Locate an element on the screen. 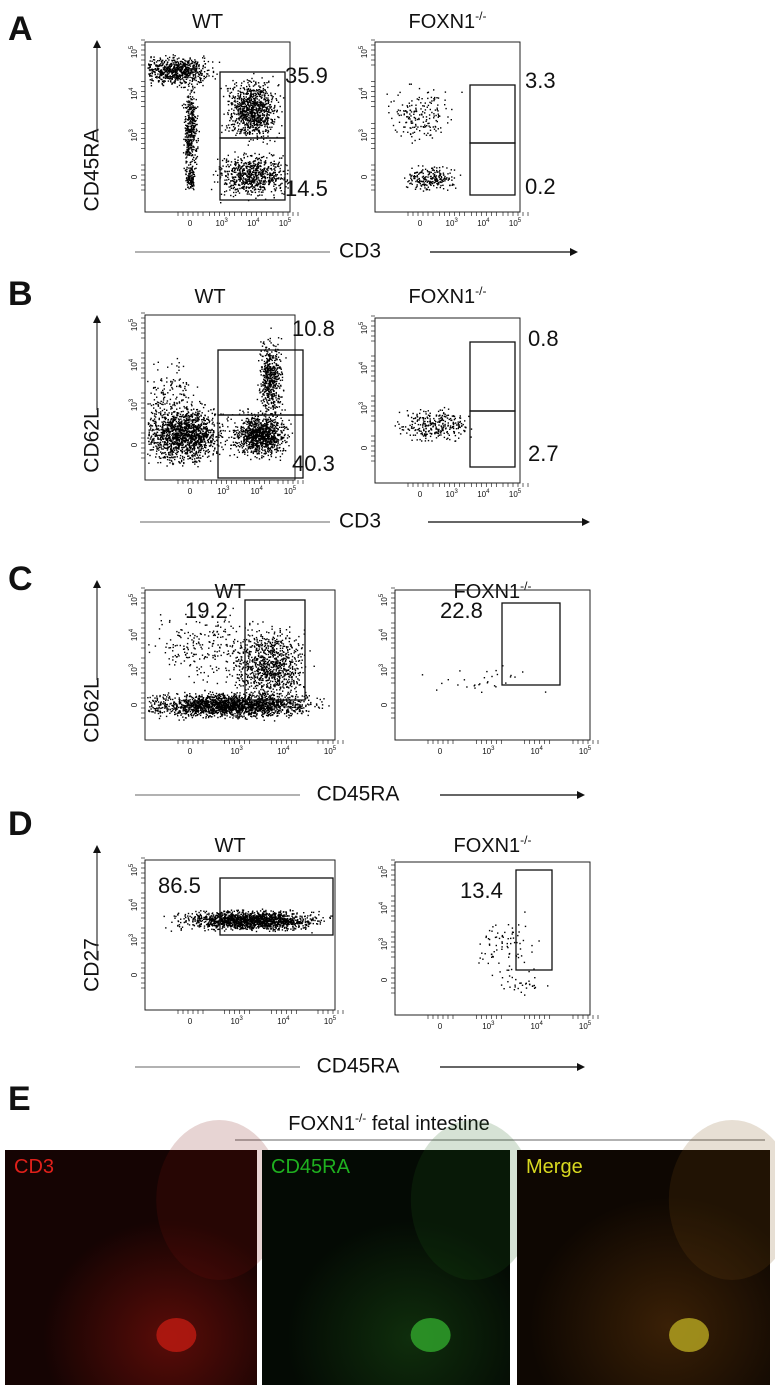  gate is located at coordinates (492, 114).